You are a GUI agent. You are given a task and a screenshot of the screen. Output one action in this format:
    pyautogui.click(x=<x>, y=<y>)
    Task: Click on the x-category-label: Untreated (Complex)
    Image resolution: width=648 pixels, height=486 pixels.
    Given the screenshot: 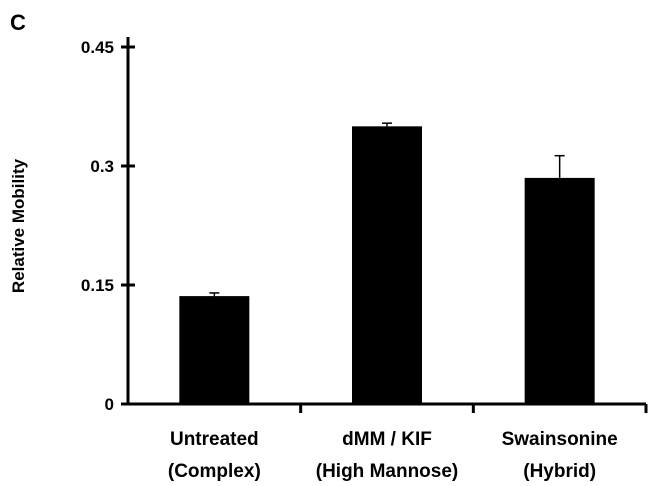 What is the action you would take?
    pyautogui.click(x=214, y=455)
    